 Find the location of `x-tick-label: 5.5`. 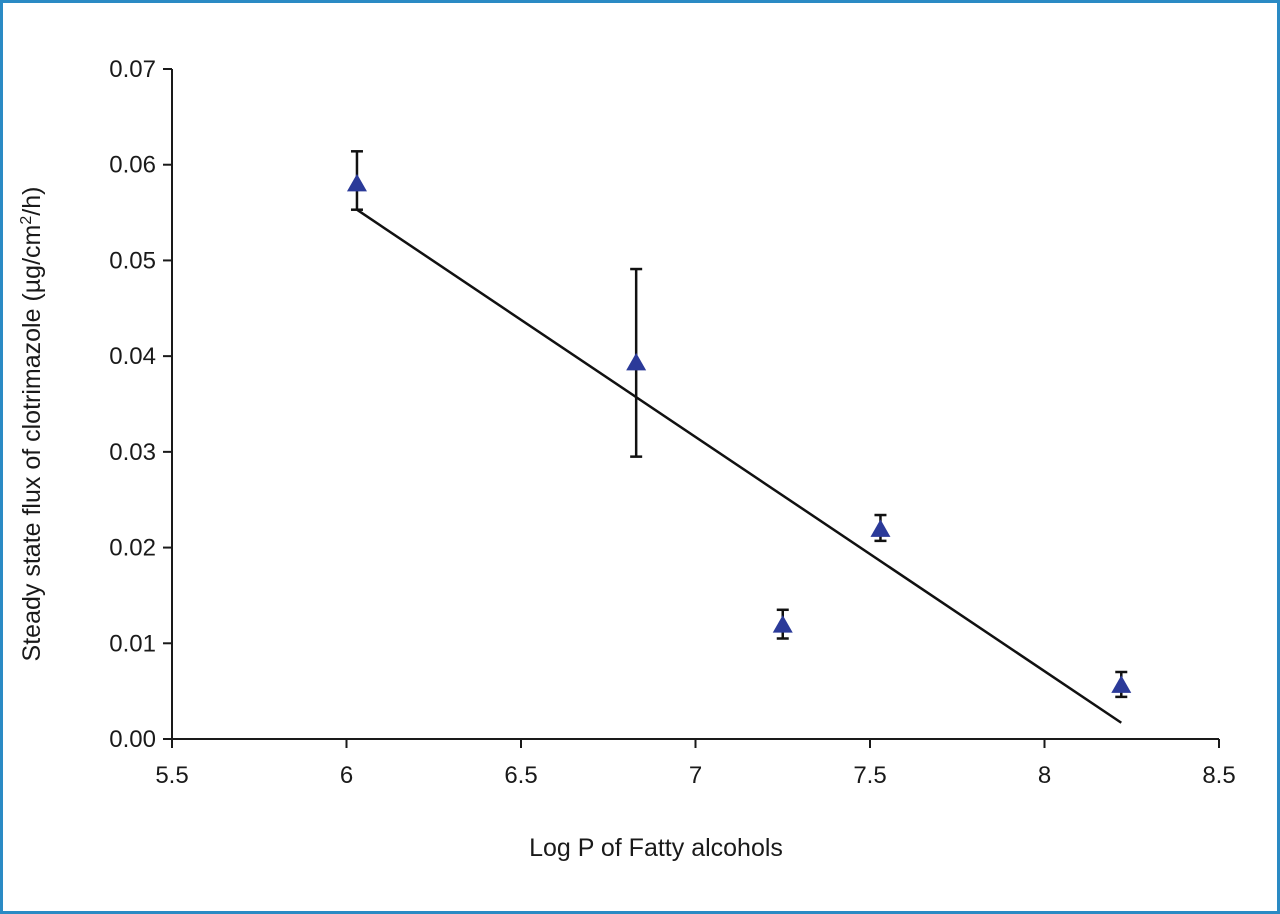

x-tick-label: 5.5 is located at coordinates (171, 775).